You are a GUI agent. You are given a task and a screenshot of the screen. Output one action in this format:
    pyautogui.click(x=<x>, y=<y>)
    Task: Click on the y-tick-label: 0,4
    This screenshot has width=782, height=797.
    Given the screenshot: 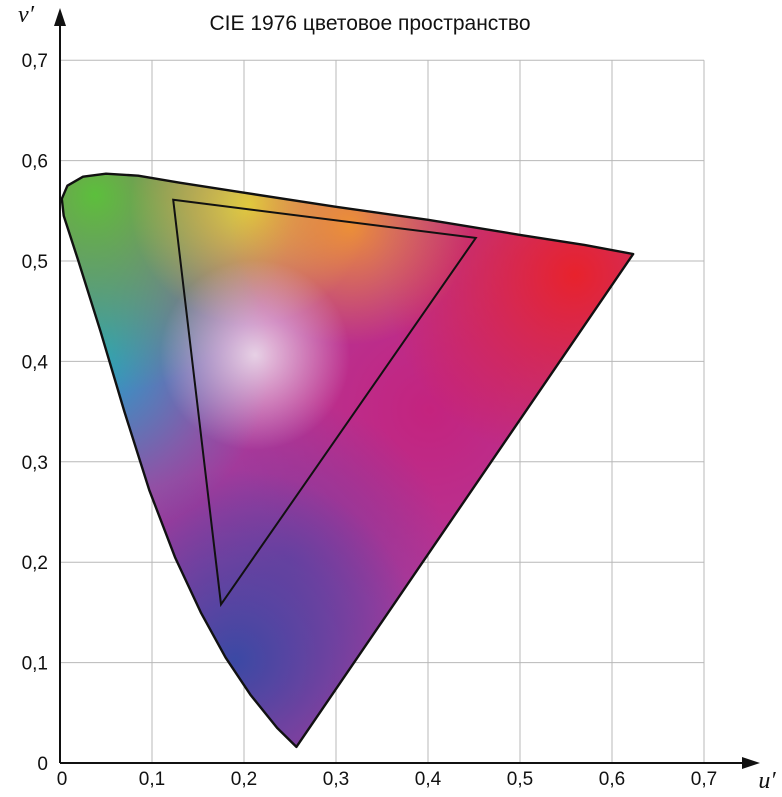 What is the action you would take?
    pyautogui.click(x=35, y=362)
    